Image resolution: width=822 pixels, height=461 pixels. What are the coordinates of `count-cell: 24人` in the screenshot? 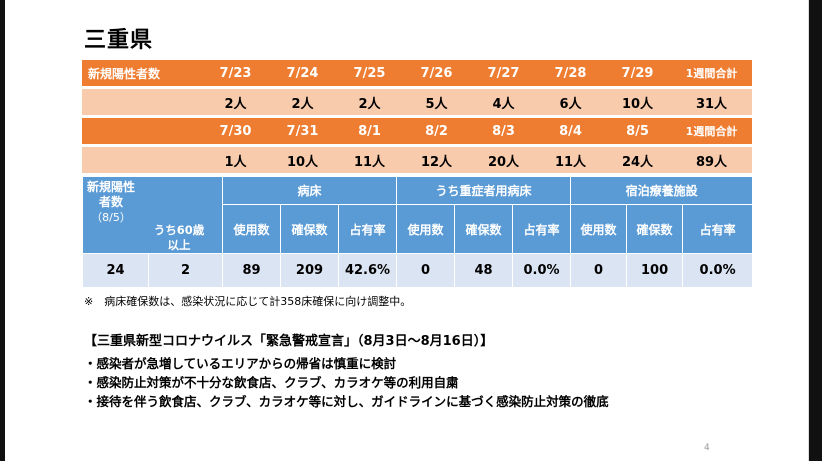 It's located at (637, 160).